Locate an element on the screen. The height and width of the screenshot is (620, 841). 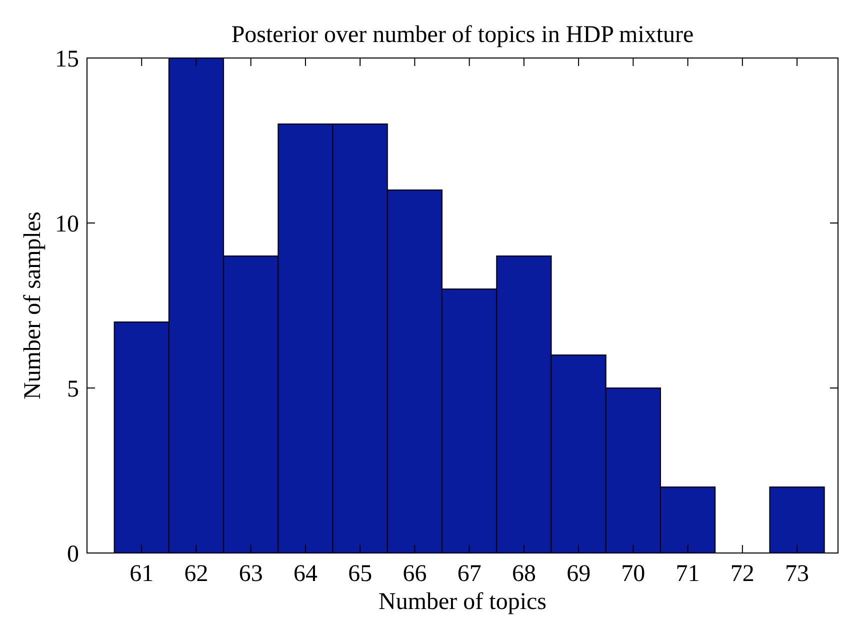
x-axis-title: Number of topics is located at coordinates (462, 602).